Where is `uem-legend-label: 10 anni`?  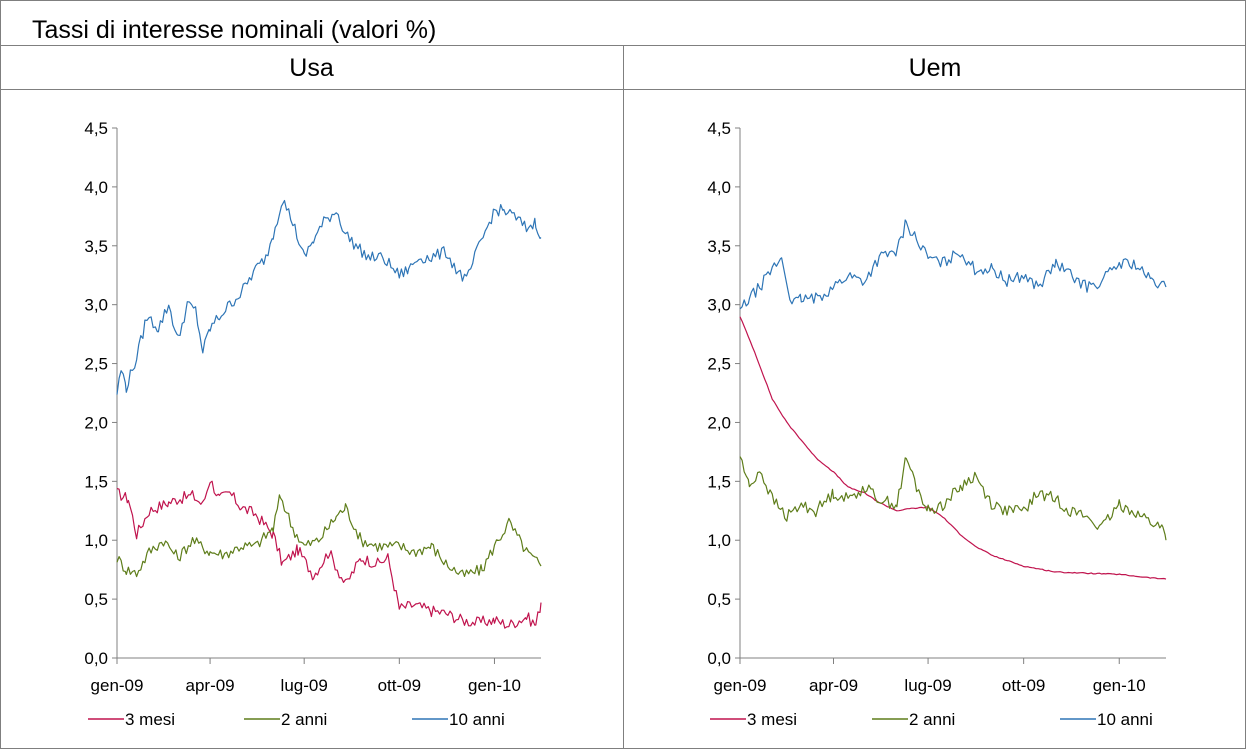
uem-legend-label: 10 anni is located at coordinates (1125, 719).